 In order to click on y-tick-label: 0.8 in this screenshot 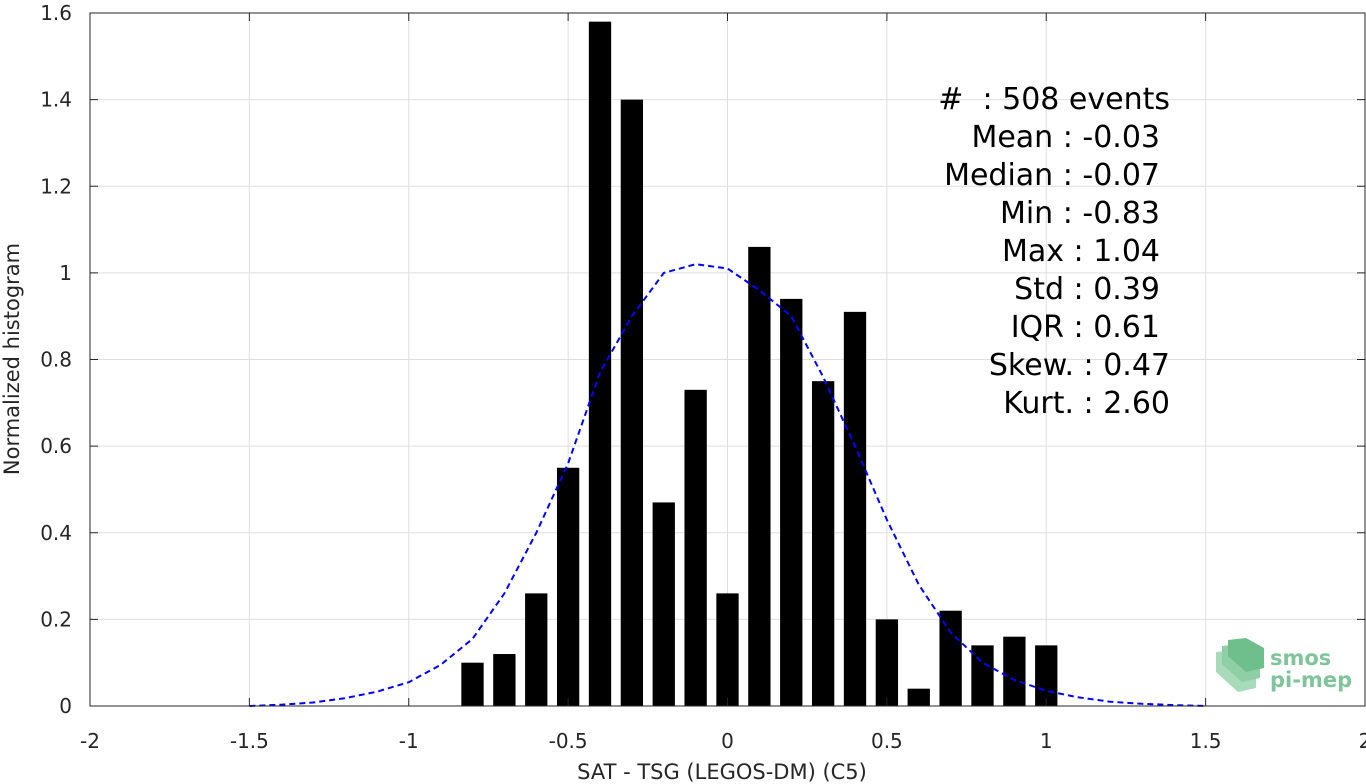, I will do `click(56, 360)`.